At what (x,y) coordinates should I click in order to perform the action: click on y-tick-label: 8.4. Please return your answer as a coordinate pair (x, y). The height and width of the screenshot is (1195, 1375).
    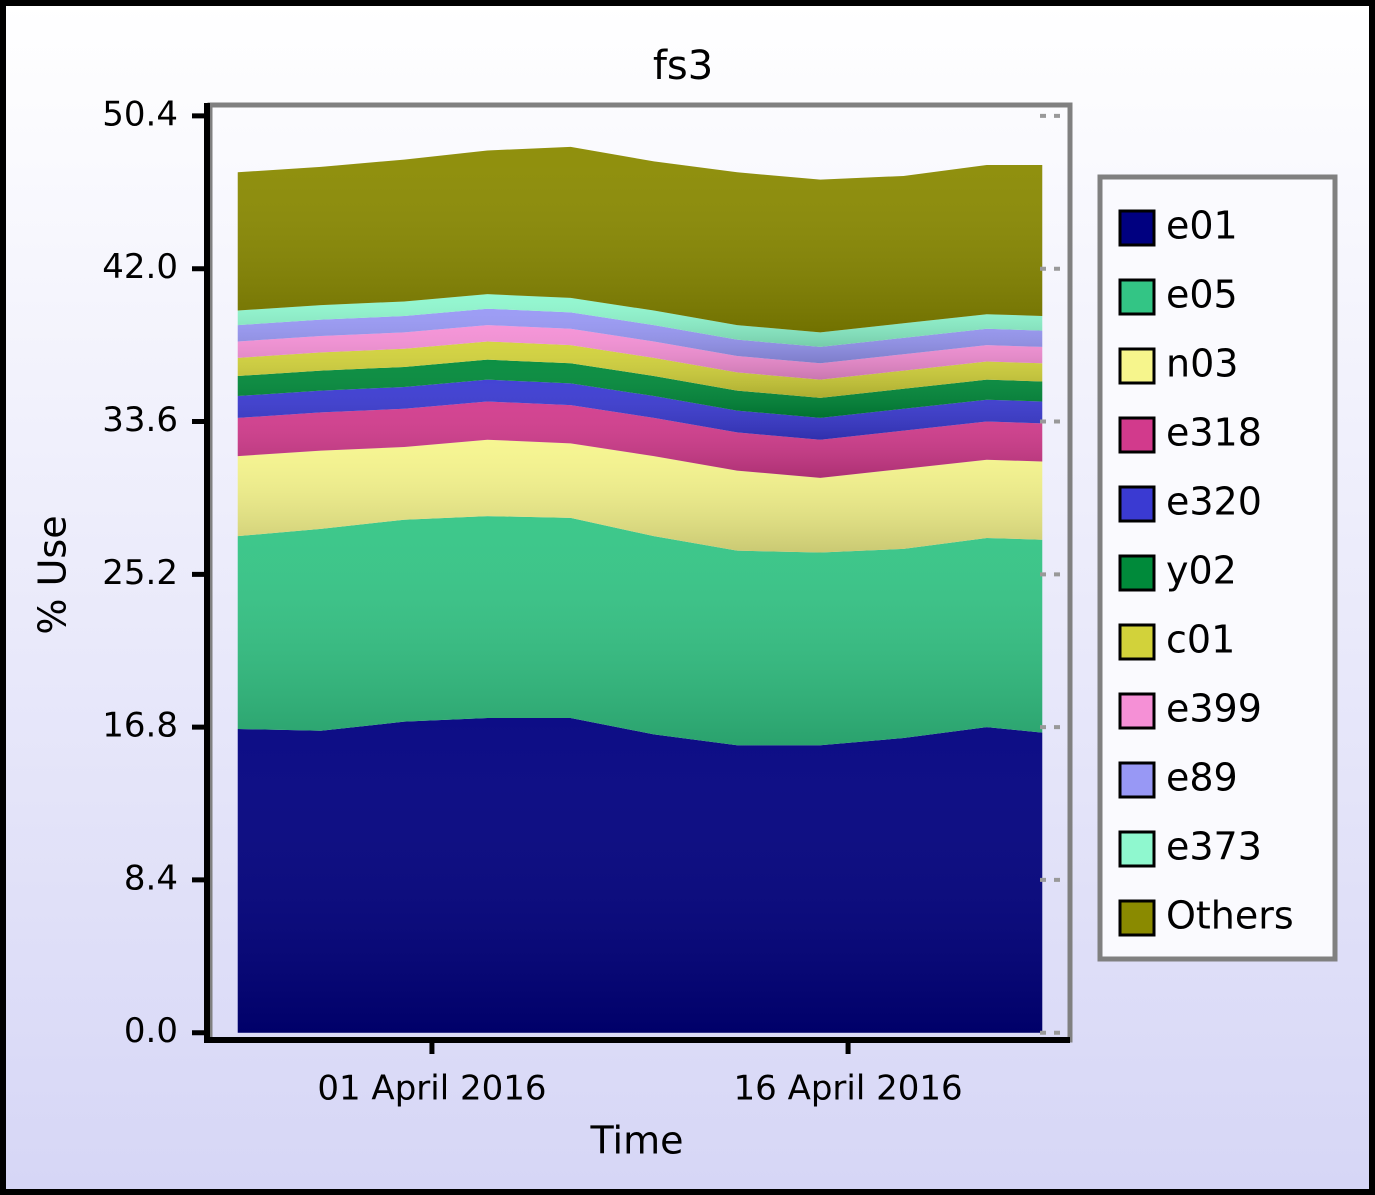
    Looking at the image, I should click on (151, 878).